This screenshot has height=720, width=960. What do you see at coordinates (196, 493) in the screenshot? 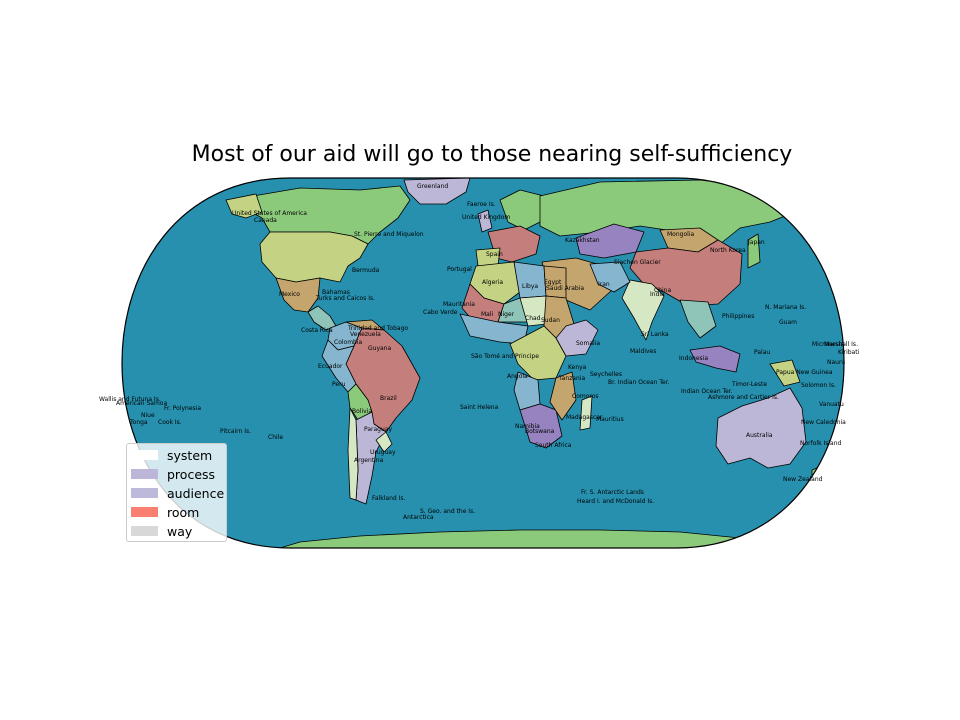
I see `legend-label: audience` at bounding box center [196, 493].